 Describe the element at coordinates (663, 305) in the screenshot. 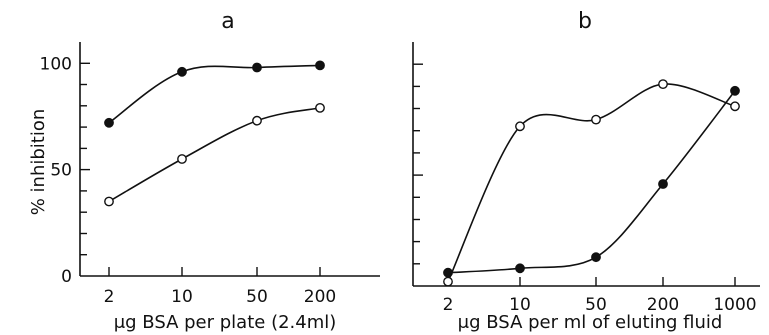

I see `panel-b-x-tick-label: 200` at that location.